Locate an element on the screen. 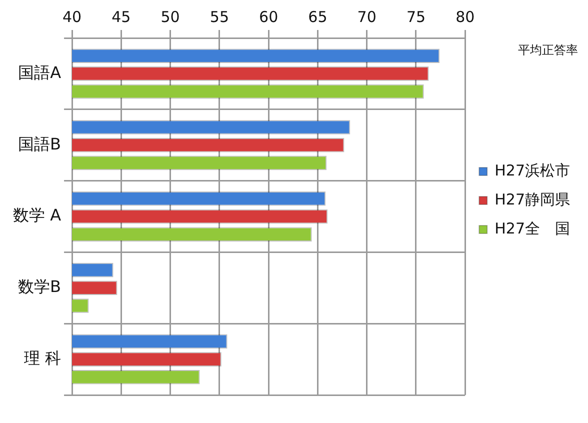 The height and width of the screenshot is (423, 588). y-tick-label: 数学B is located at coordinates (40, 286).